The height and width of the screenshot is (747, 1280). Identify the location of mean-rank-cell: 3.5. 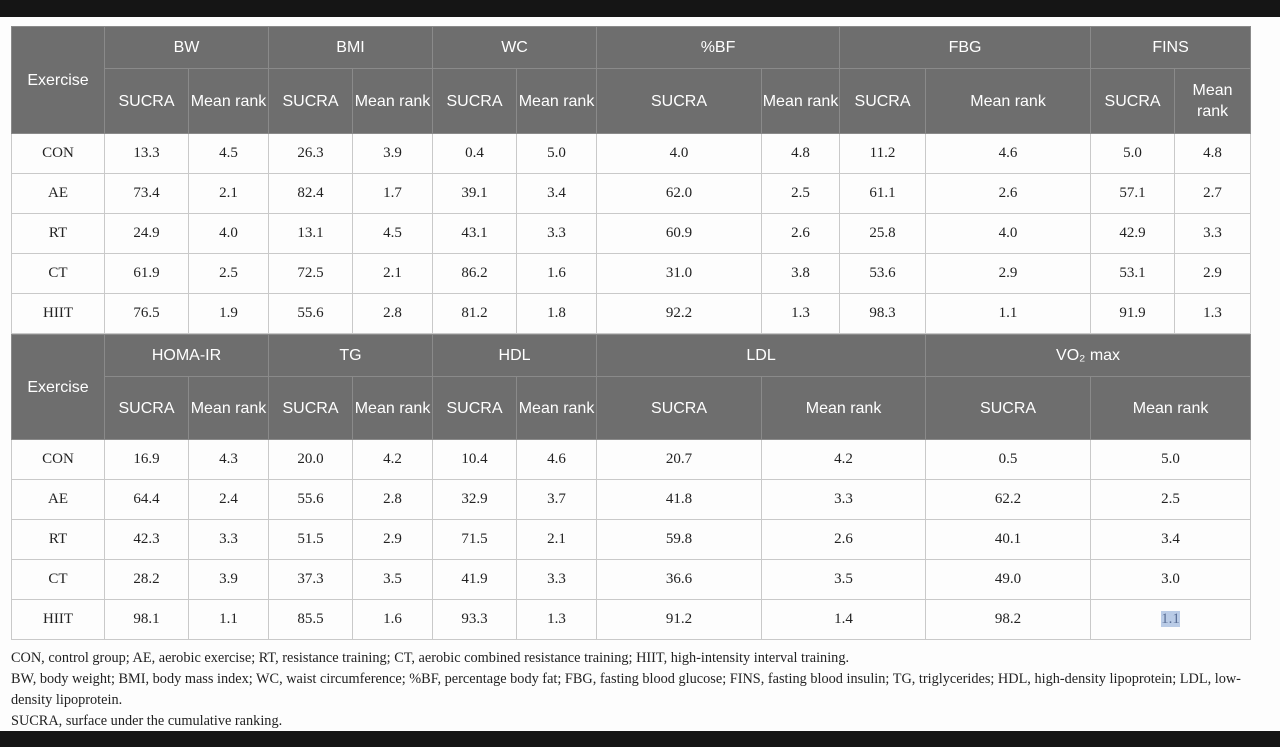
(844, 579).